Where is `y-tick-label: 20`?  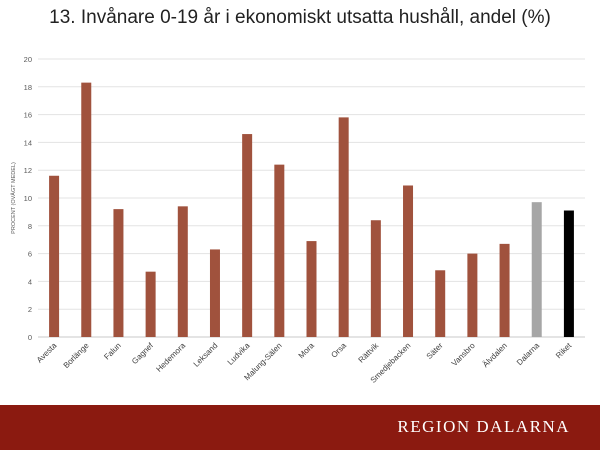
y-tick-label: 20 is located at coordinates (28, 59).